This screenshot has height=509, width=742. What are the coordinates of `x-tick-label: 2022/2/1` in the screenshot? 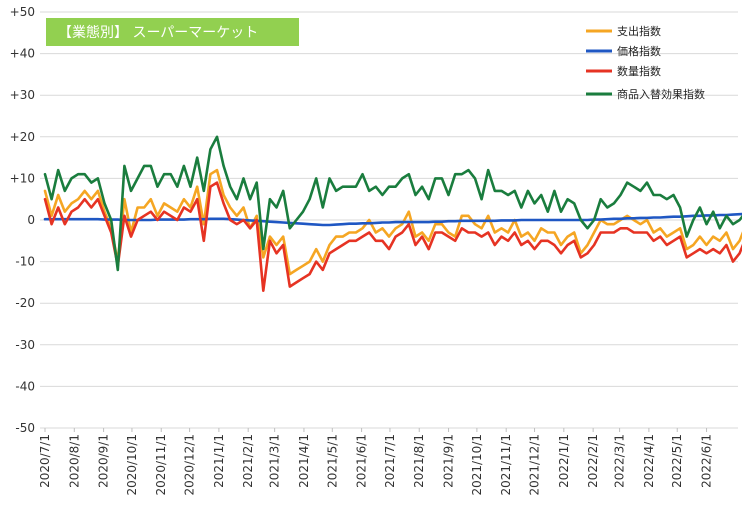 It's located at (593, 461).